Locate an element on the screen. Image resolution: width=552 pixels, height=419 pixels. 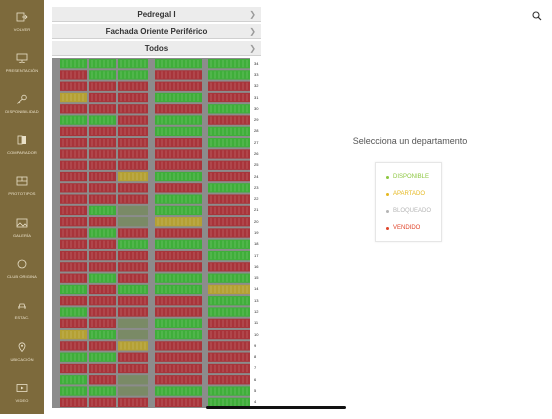
sidebar-item-prototipos: PROTOTIPOS is located at coordinates (22, 194).